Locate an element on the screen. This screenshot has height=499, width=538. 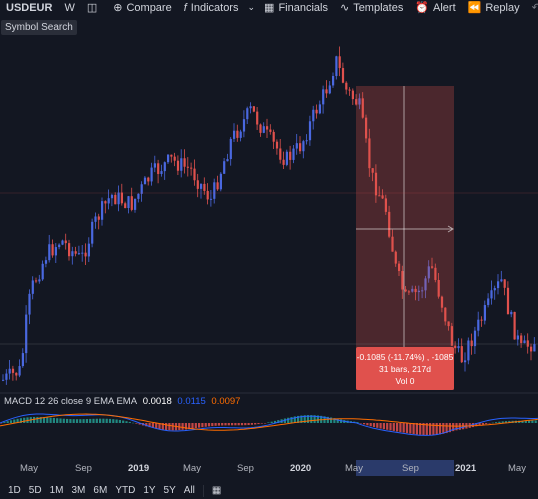
range-5d: 5D is located at coordinates (35, 490).